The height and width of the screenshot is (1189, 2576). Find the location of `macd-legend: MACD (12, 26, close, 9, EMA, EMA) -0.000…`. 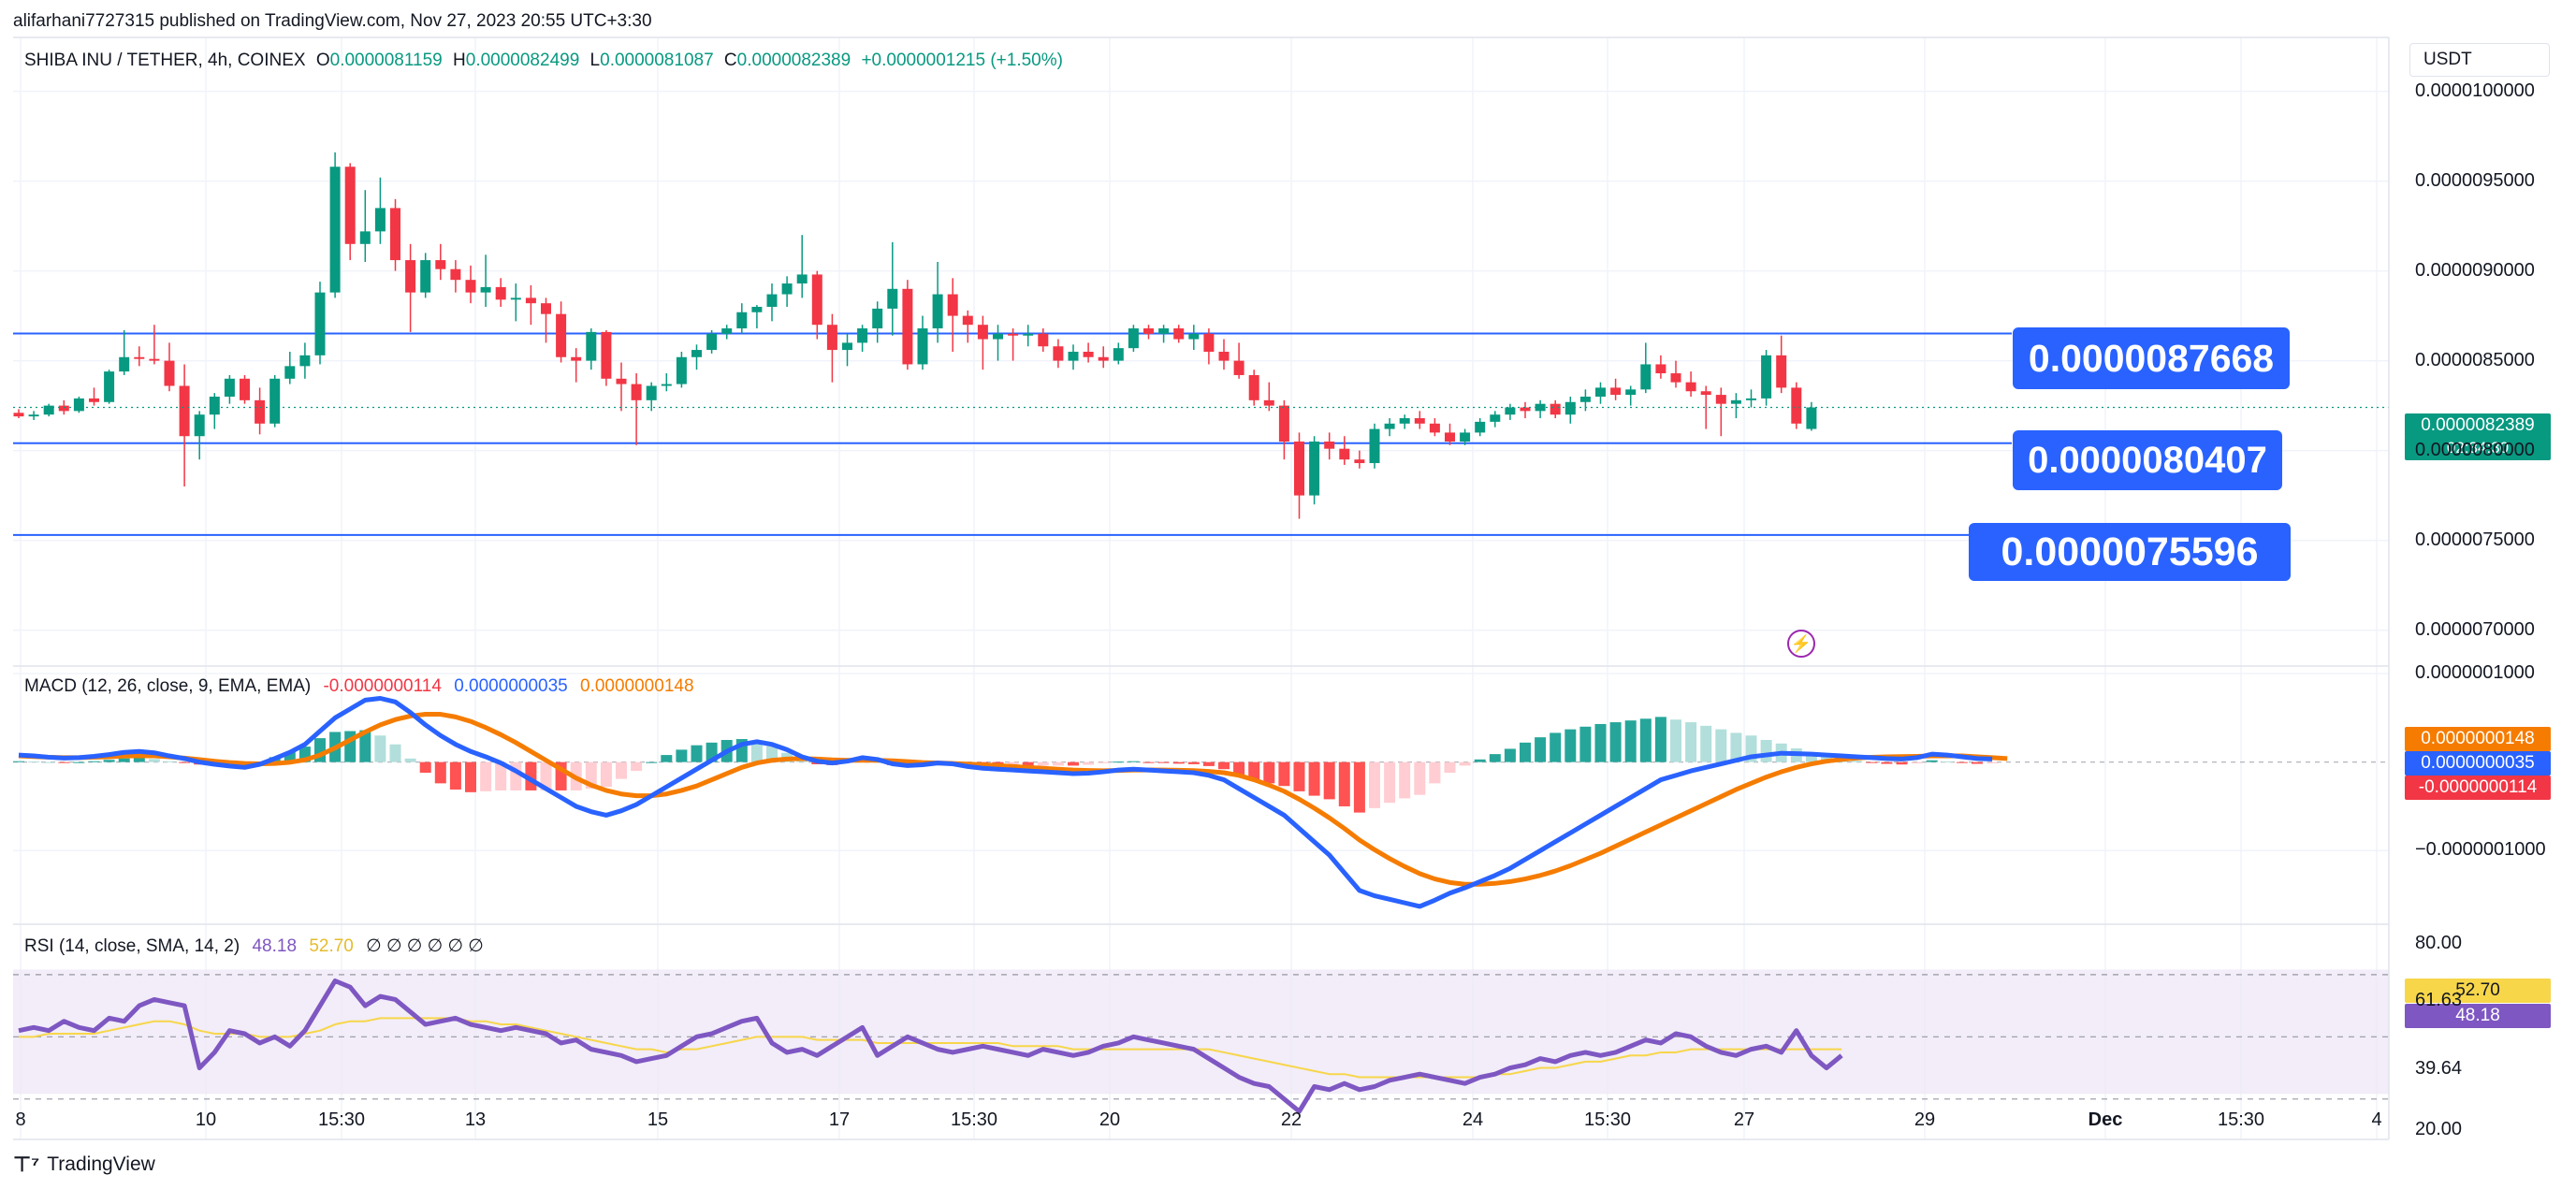

macd-legend: MACD (12, 26, close, 9, EMA, EMA) -0.000… is located at coordinates (359, 686).